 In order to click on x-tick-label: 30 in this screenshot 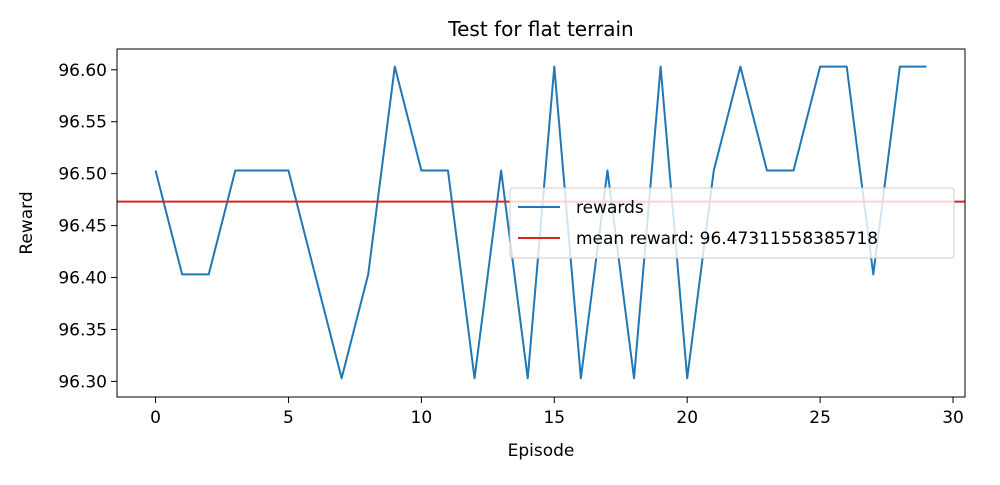, I will do `click(953, 418)`.